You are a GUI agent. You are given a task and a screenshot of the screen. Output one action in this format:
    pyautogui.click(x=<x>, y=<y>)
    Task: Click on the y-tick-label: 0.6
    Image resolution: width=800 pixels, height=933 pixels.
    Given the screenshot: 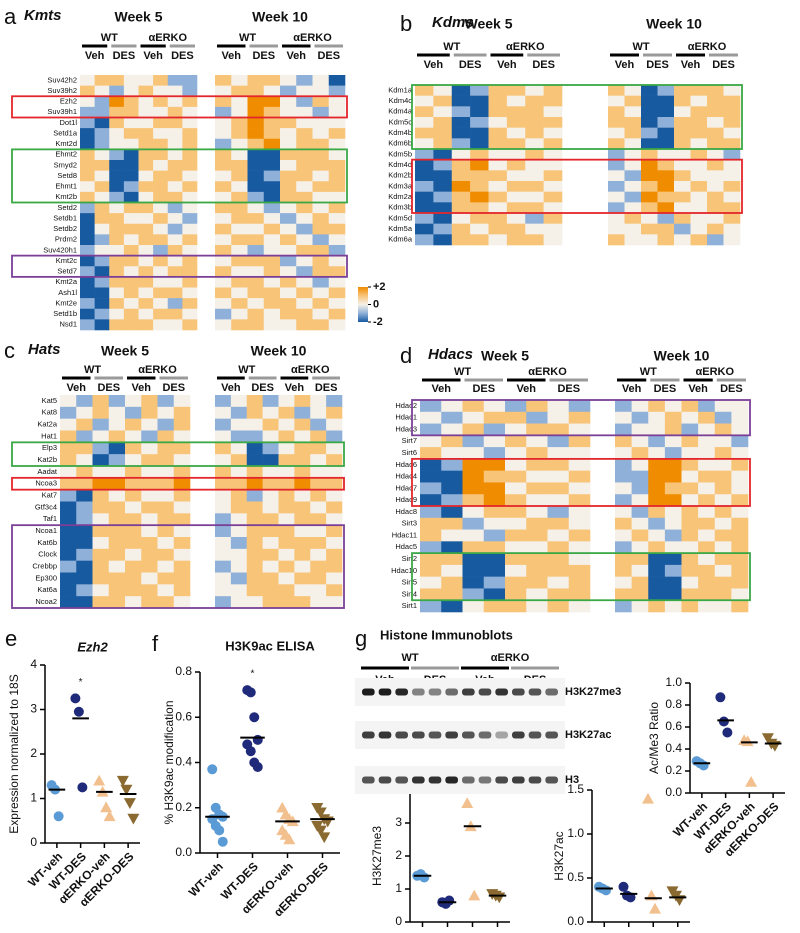 What is the action you would take?
    pyautogui.click(x=183, y=716)
    